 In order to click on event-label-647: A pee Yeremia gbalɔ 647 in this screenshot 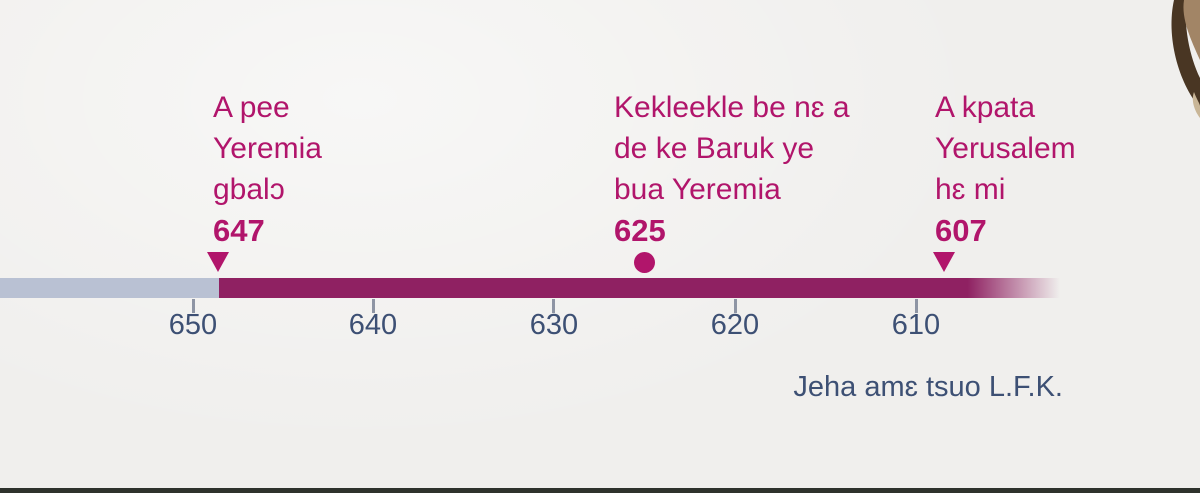, I will do `click(267, 169)`.